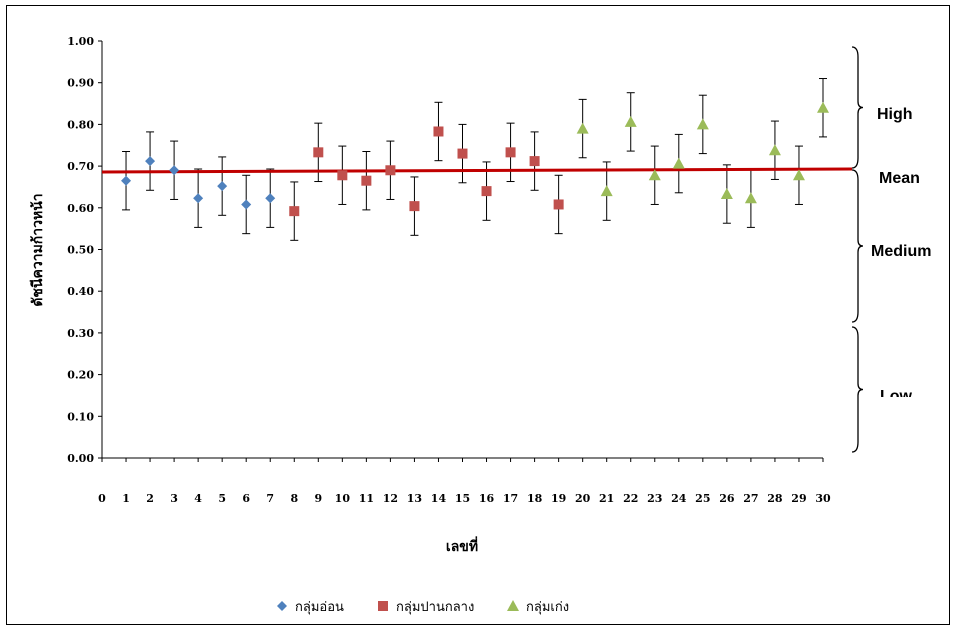 The width and height of the screenshot is (955, 631). Describe the element at coordinates (80, 83) in the screenshot. I see `y-tick-label: 0.90` at that location.